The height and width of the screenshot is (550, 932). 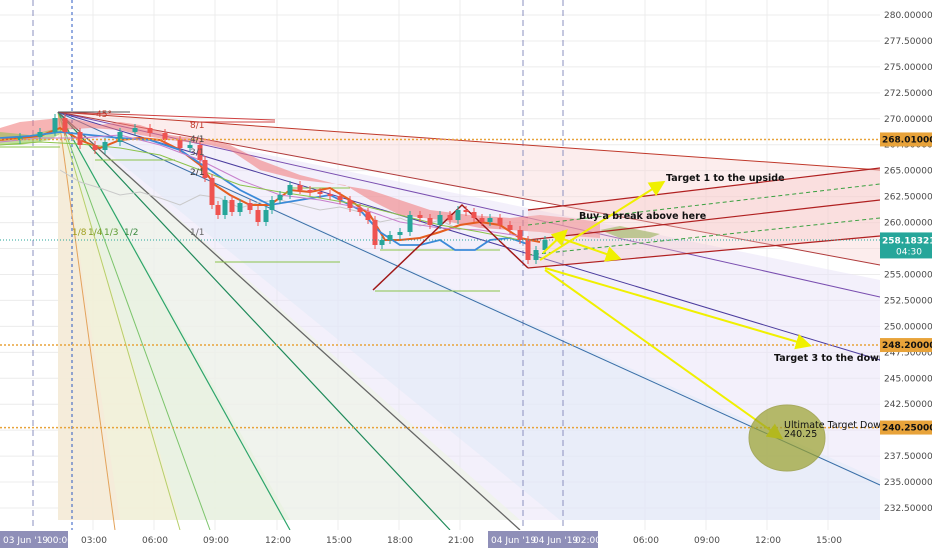 What do you see at coordinates (908, 198) in the screenshot?
I see `price-tick-label: 262.500000` at bounding box center [908, 198].